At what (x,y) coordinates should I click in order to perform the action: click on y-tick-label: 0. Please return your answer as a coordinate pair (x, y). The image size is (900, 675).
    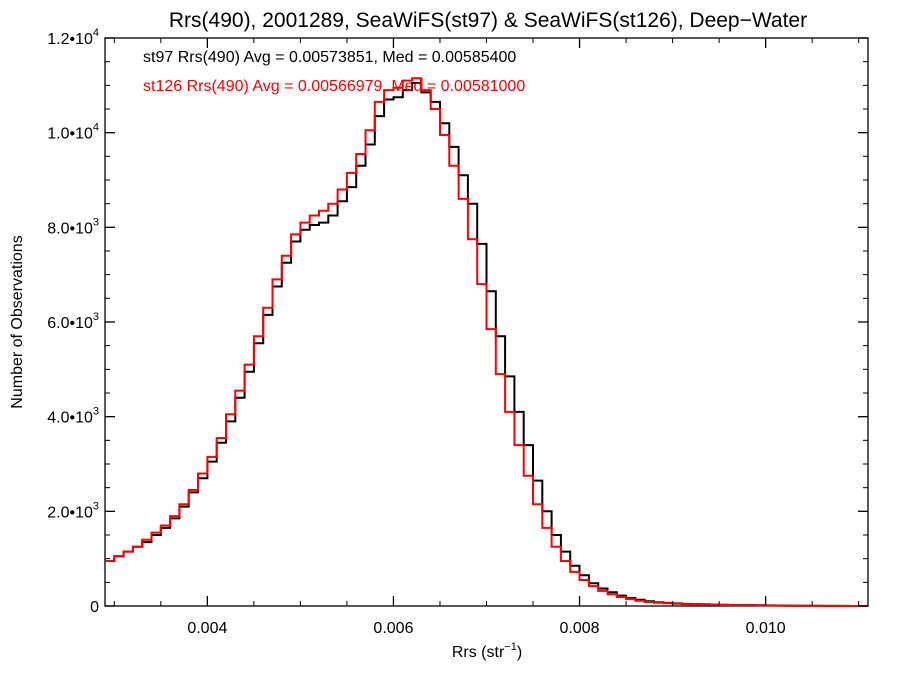
    Looking at the image, I should click on (94, 607).